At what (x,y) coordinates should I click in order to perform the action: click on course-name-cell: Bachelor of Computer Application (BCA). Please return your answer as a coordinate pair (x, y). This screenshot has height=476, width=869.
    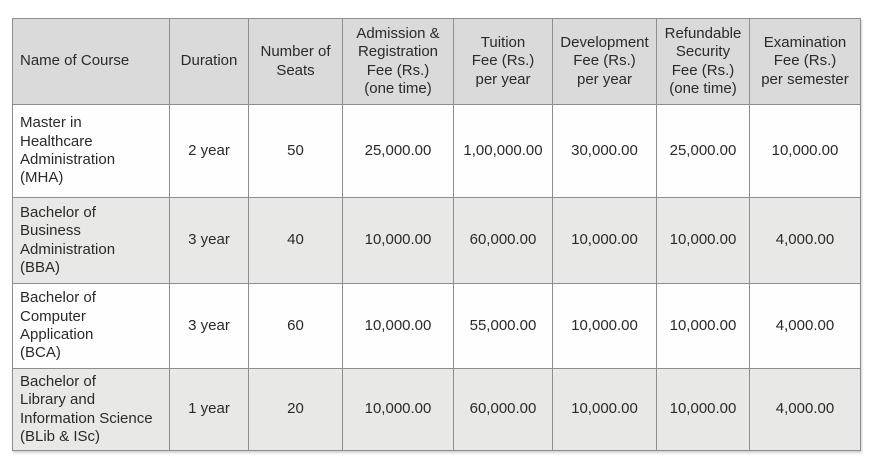
    Looking at the image, I should click on (91, 326).